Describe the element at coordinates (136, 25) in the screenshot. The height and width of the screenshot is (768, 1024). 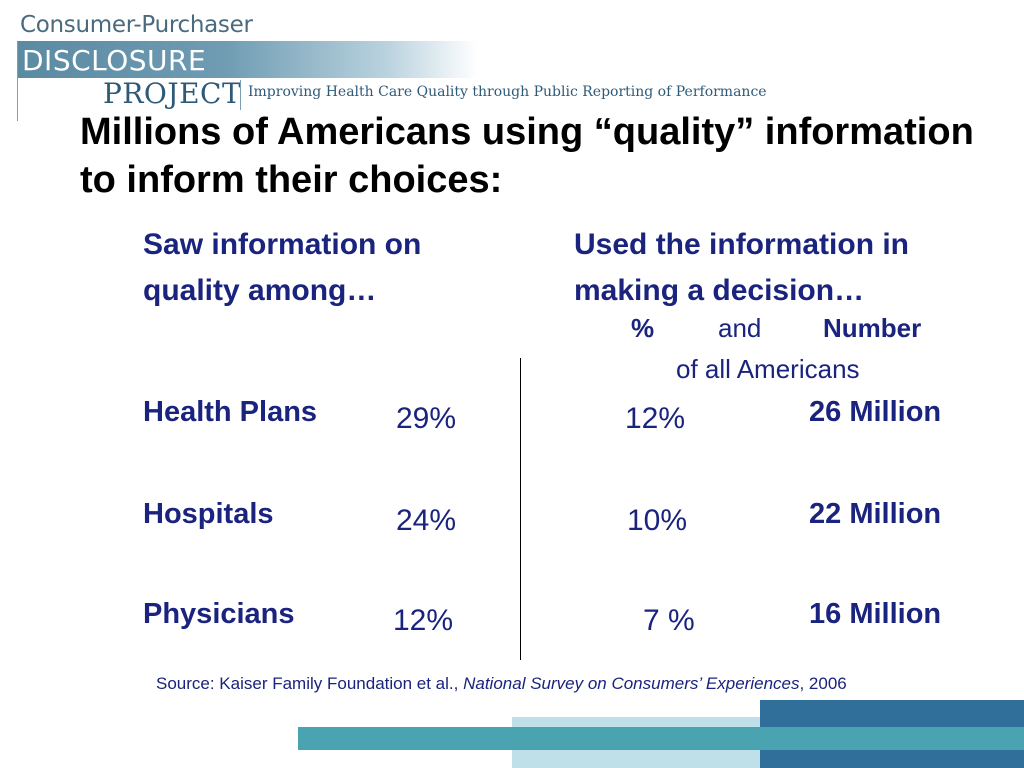
I see `logo-line-consumer-purchaser: Consumer-Purchaser` at that location.